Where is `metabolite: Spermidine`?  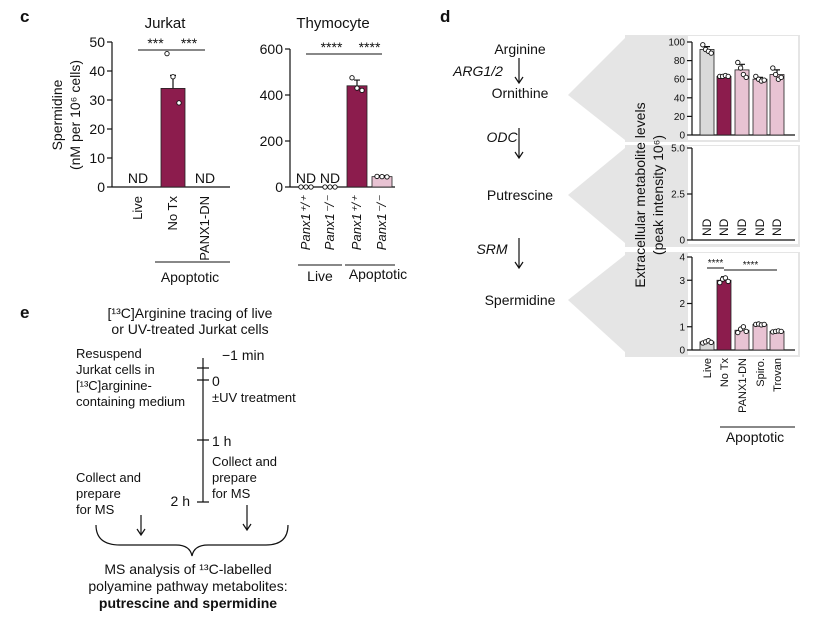 metabolite: Spermidine is located at coordinates (520, 300).